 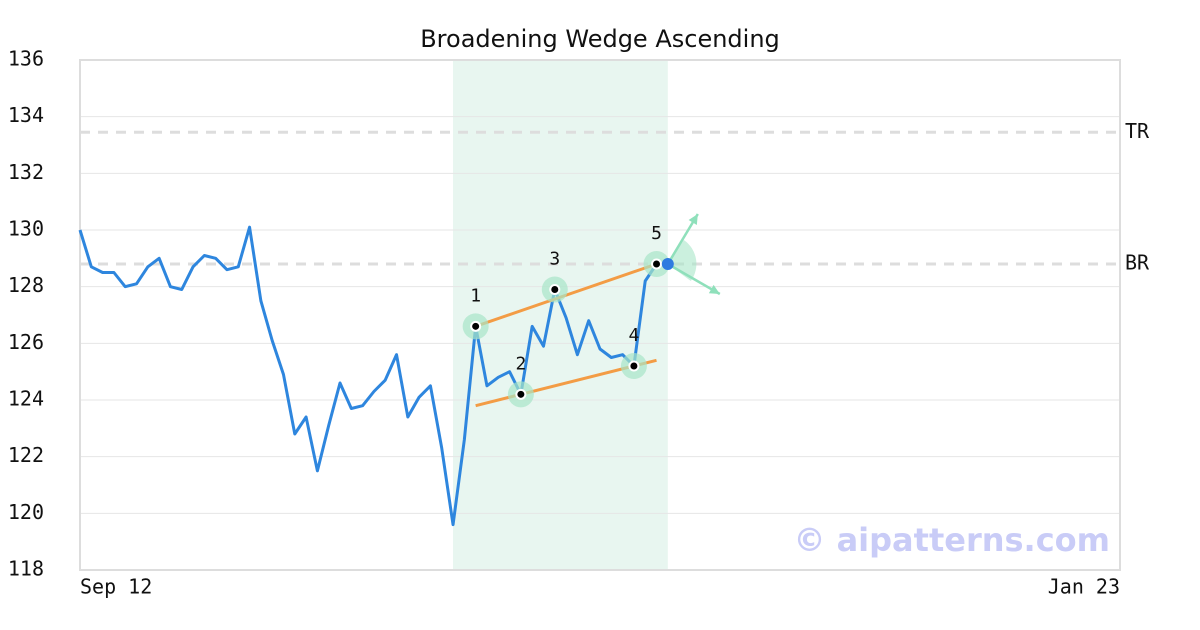 I want to click on y-tick-label: 118, so click(x=26, y=569).